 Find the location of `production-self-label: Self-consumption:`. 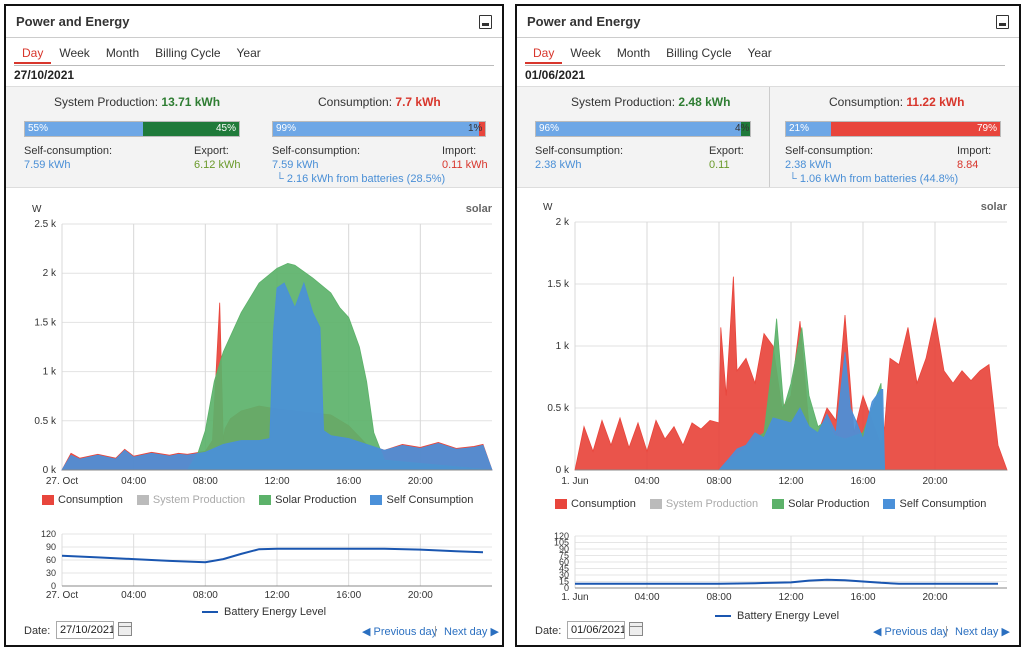

production-self-label: Self-consumption: is located at coordinates (579, 151).